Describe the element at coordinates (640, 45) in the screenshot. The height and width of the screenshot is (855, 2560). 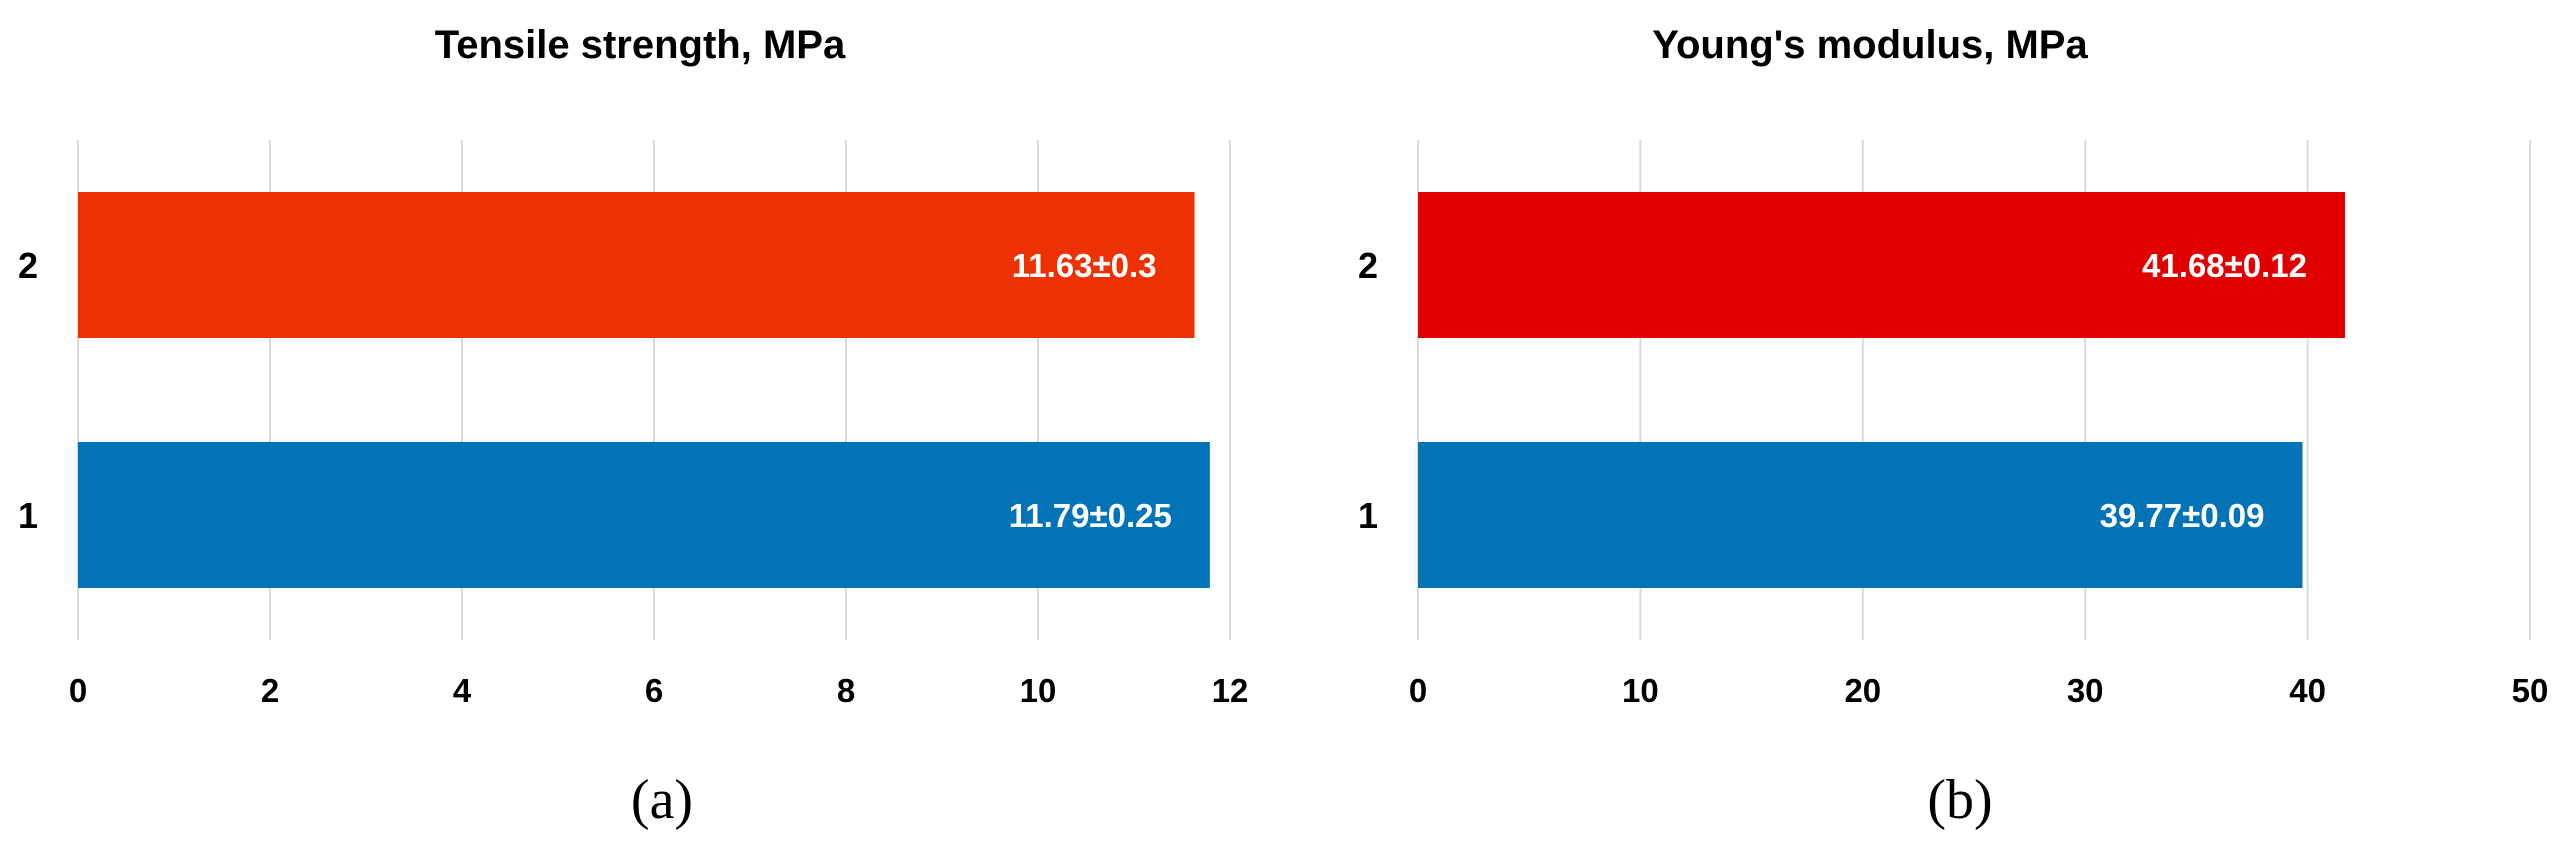
I see `chart-title: Tensile strength, MPa` at that location.